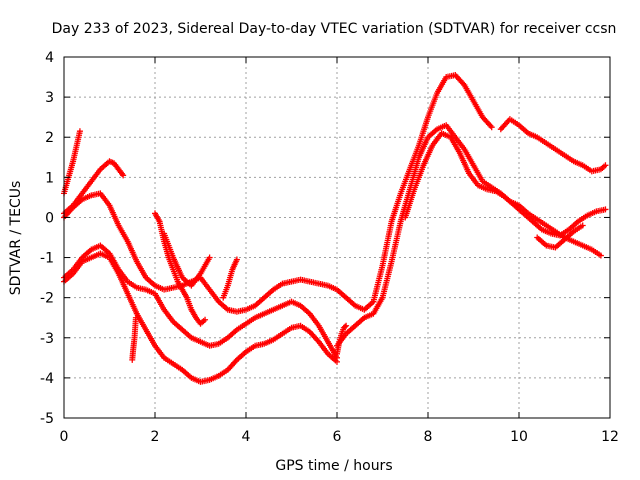 The height and width of the screenshot is (480, 640). Describe the element at coordinates (47, 339) in the screenshot. I see `y-tick-label: -3` at that location.